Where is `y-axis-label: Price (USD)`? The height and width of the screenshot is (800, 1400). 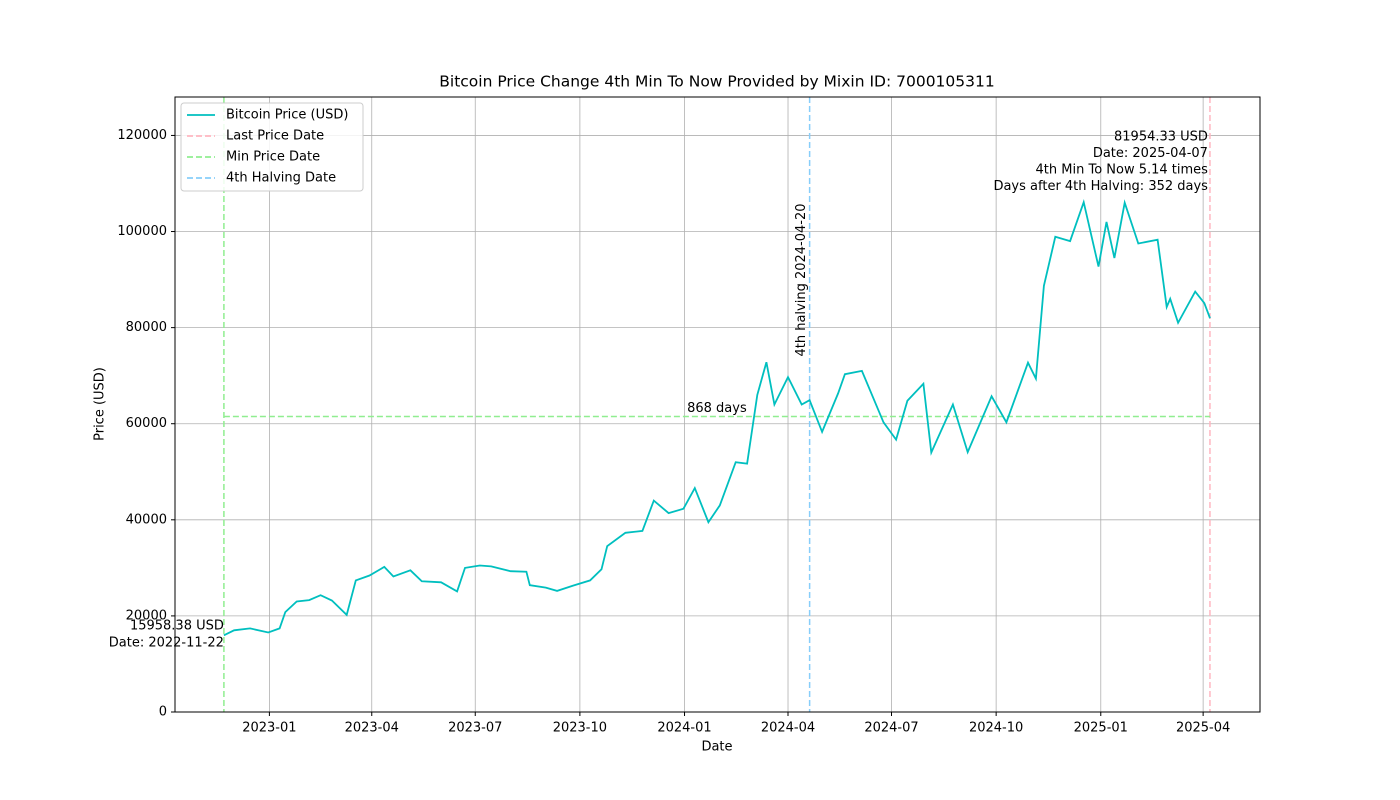 y-axis-label: Price (USD) is located at coordinates (100, 404).